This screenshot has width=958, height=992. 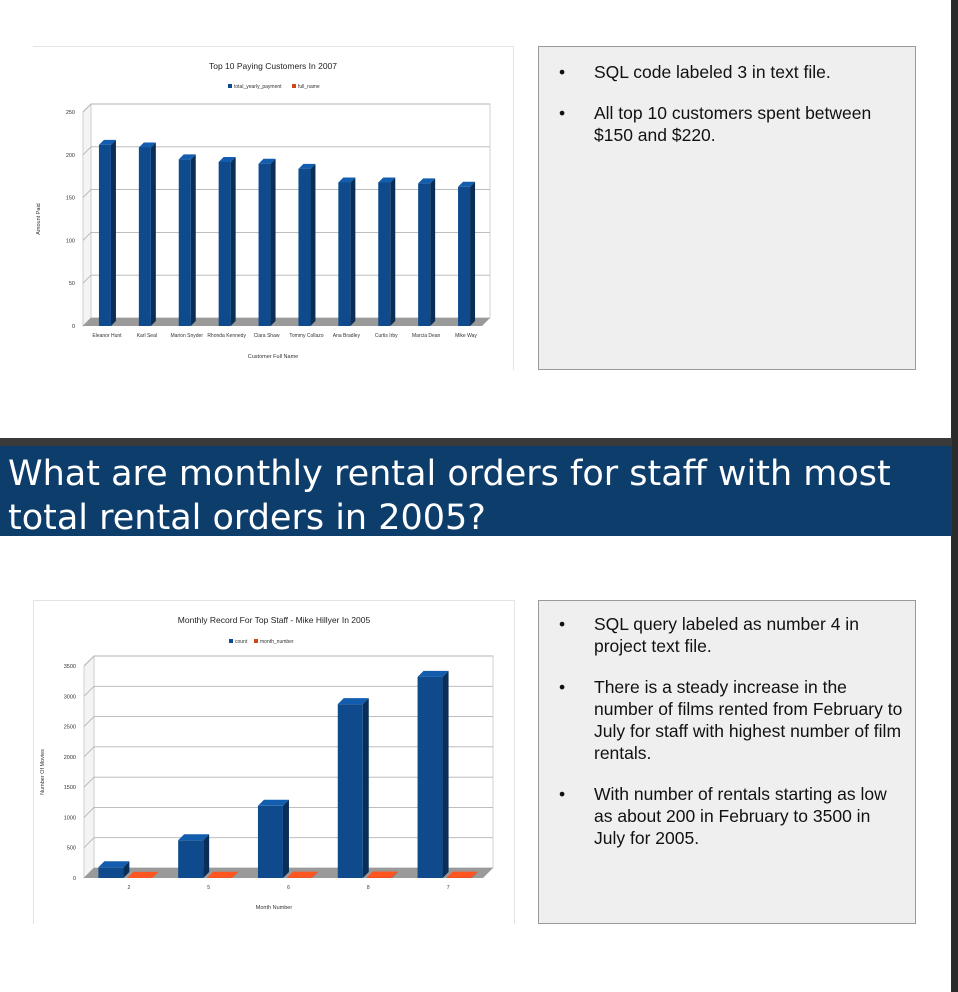 I want to click on bullet-text: SQL code labeled 3 in text file., so click(x=712, y=72).